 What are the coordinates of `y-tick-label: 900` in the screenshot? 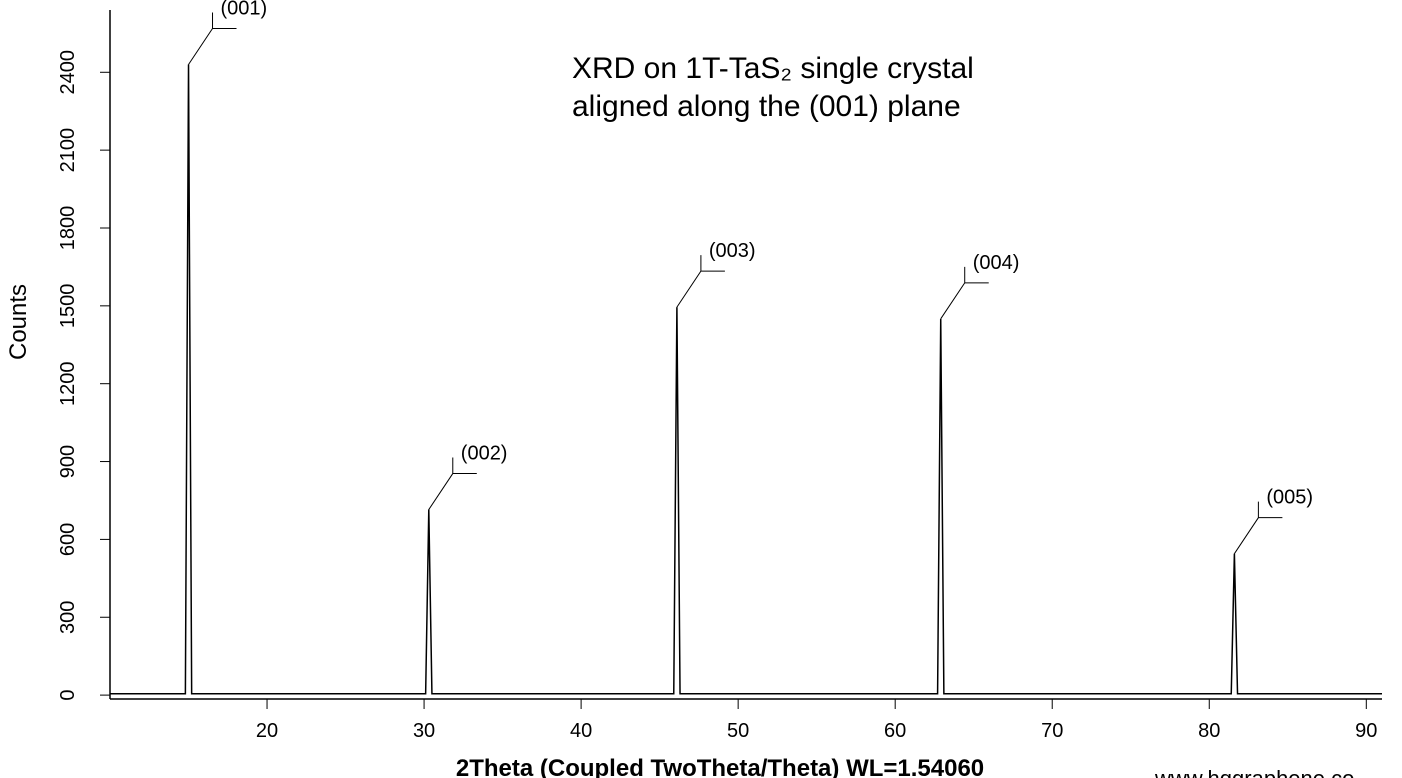 It's located at (68, 461).